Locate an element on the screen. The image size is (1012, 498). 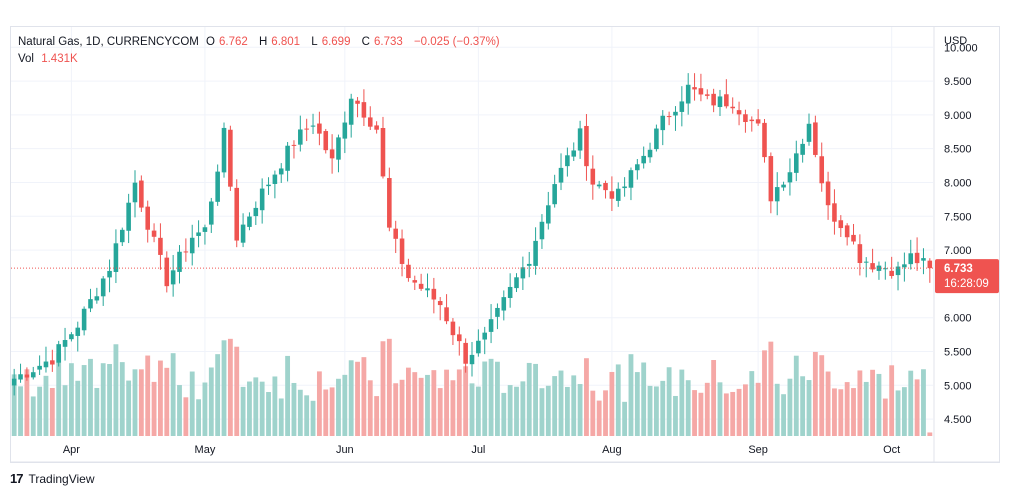
legend-open-value: 6.762 is located at coordinates (233, 42).